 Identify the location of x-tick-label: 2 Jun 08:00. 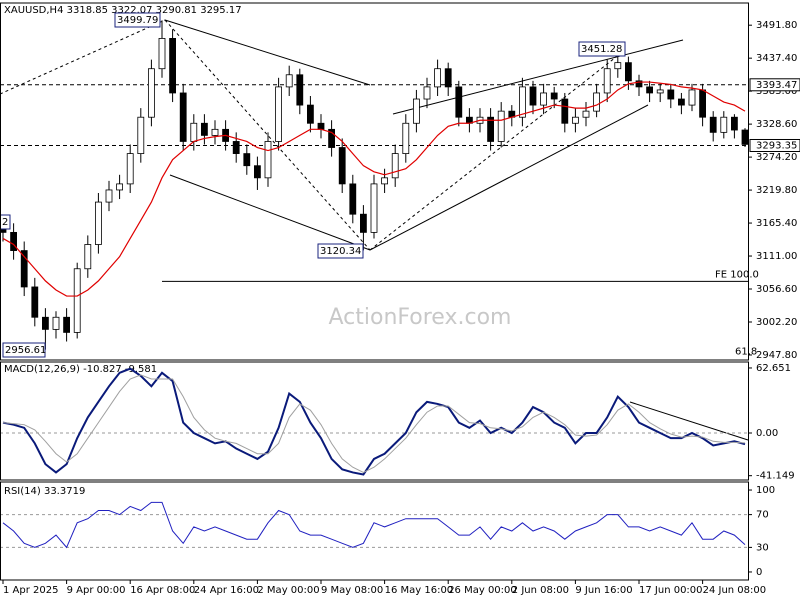
(540, 590).